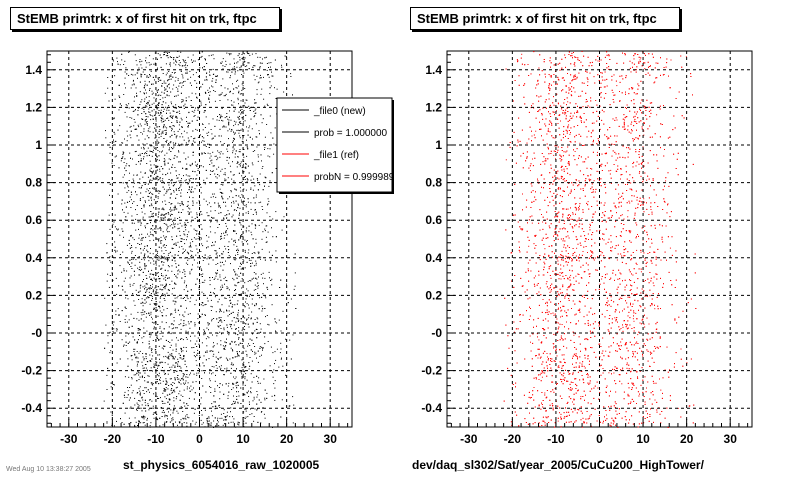  Describe the element at coordinates (336, 155) in the screenshot. I see `legend-entry: _file1 (ref)` at that location.